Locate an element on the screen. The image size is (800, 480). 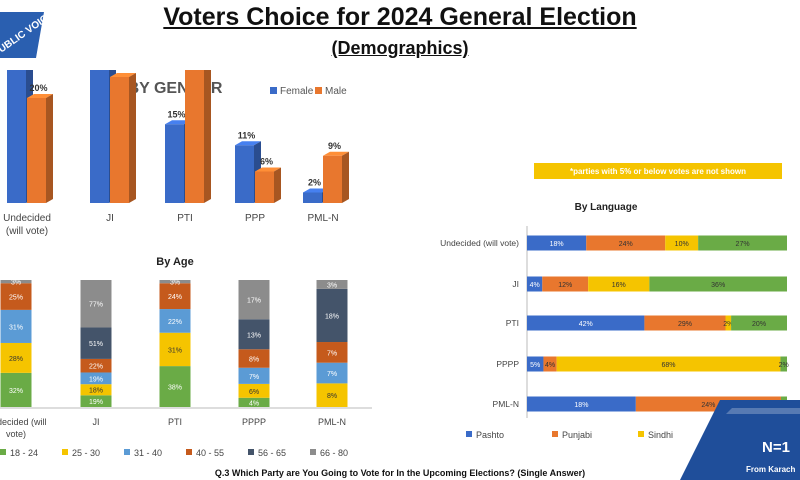
age-chart-title: By Age is located at coordinates (175, 262).